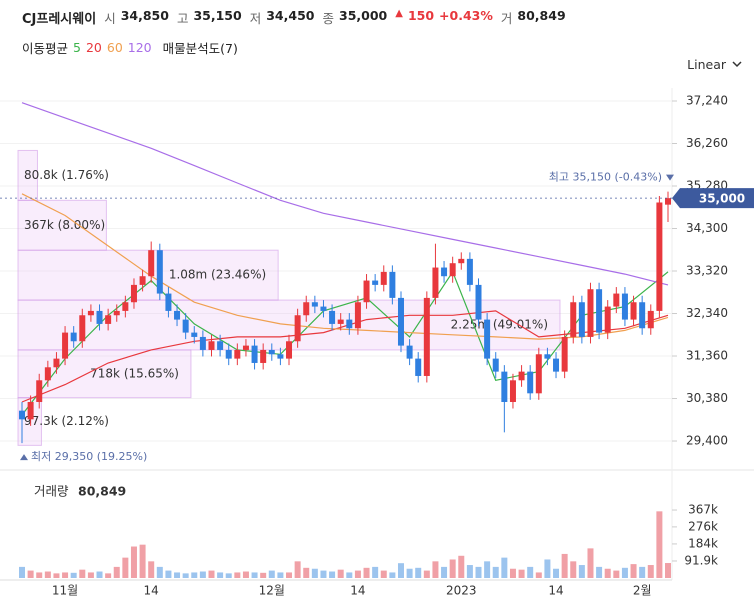  I want to click on y-tick-label: 35,280, so click(707, 186).